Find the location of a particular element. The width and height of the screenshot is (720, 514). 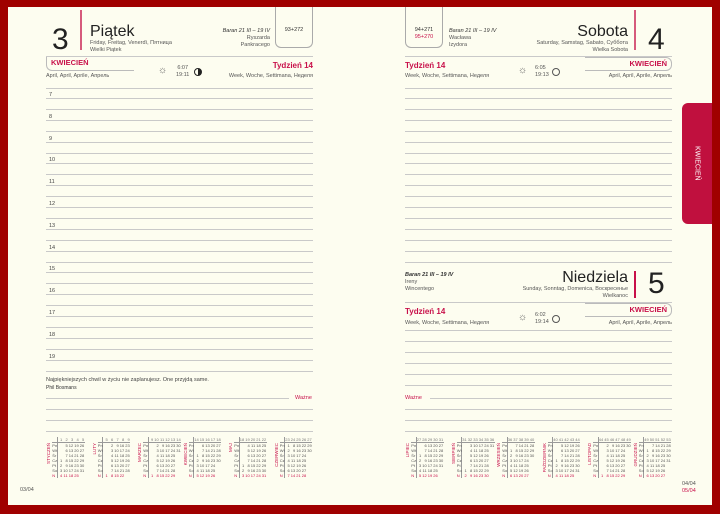

week-number: 1 is located at coordinates (60, 440).